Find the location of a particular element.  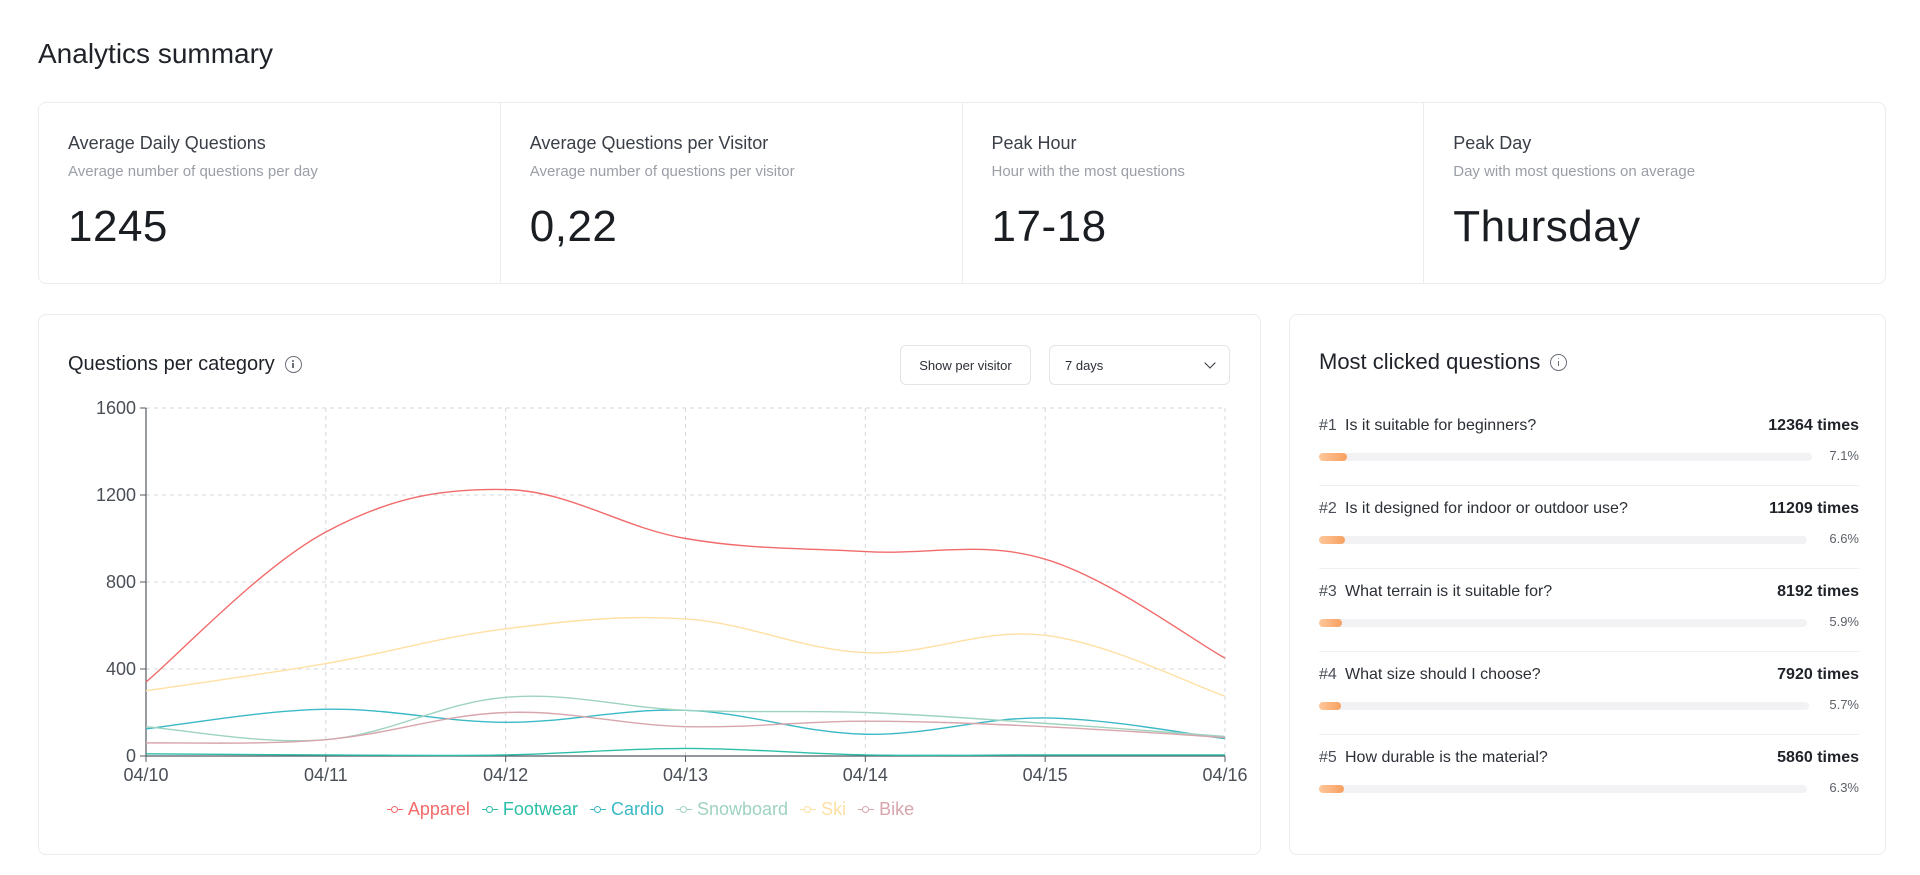

page-title: Analytics summary is located at coordinates (155, 53).